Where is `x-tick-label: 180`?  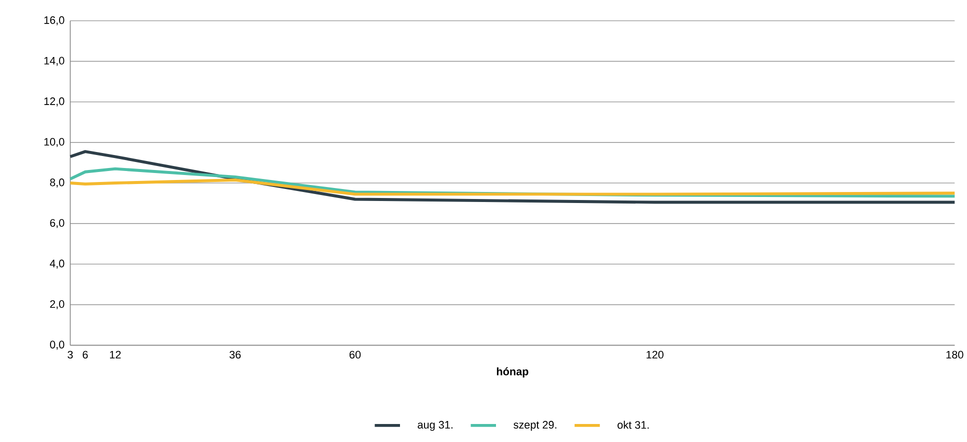 x-tick-label: 180 is located at coordinates (955, 354).